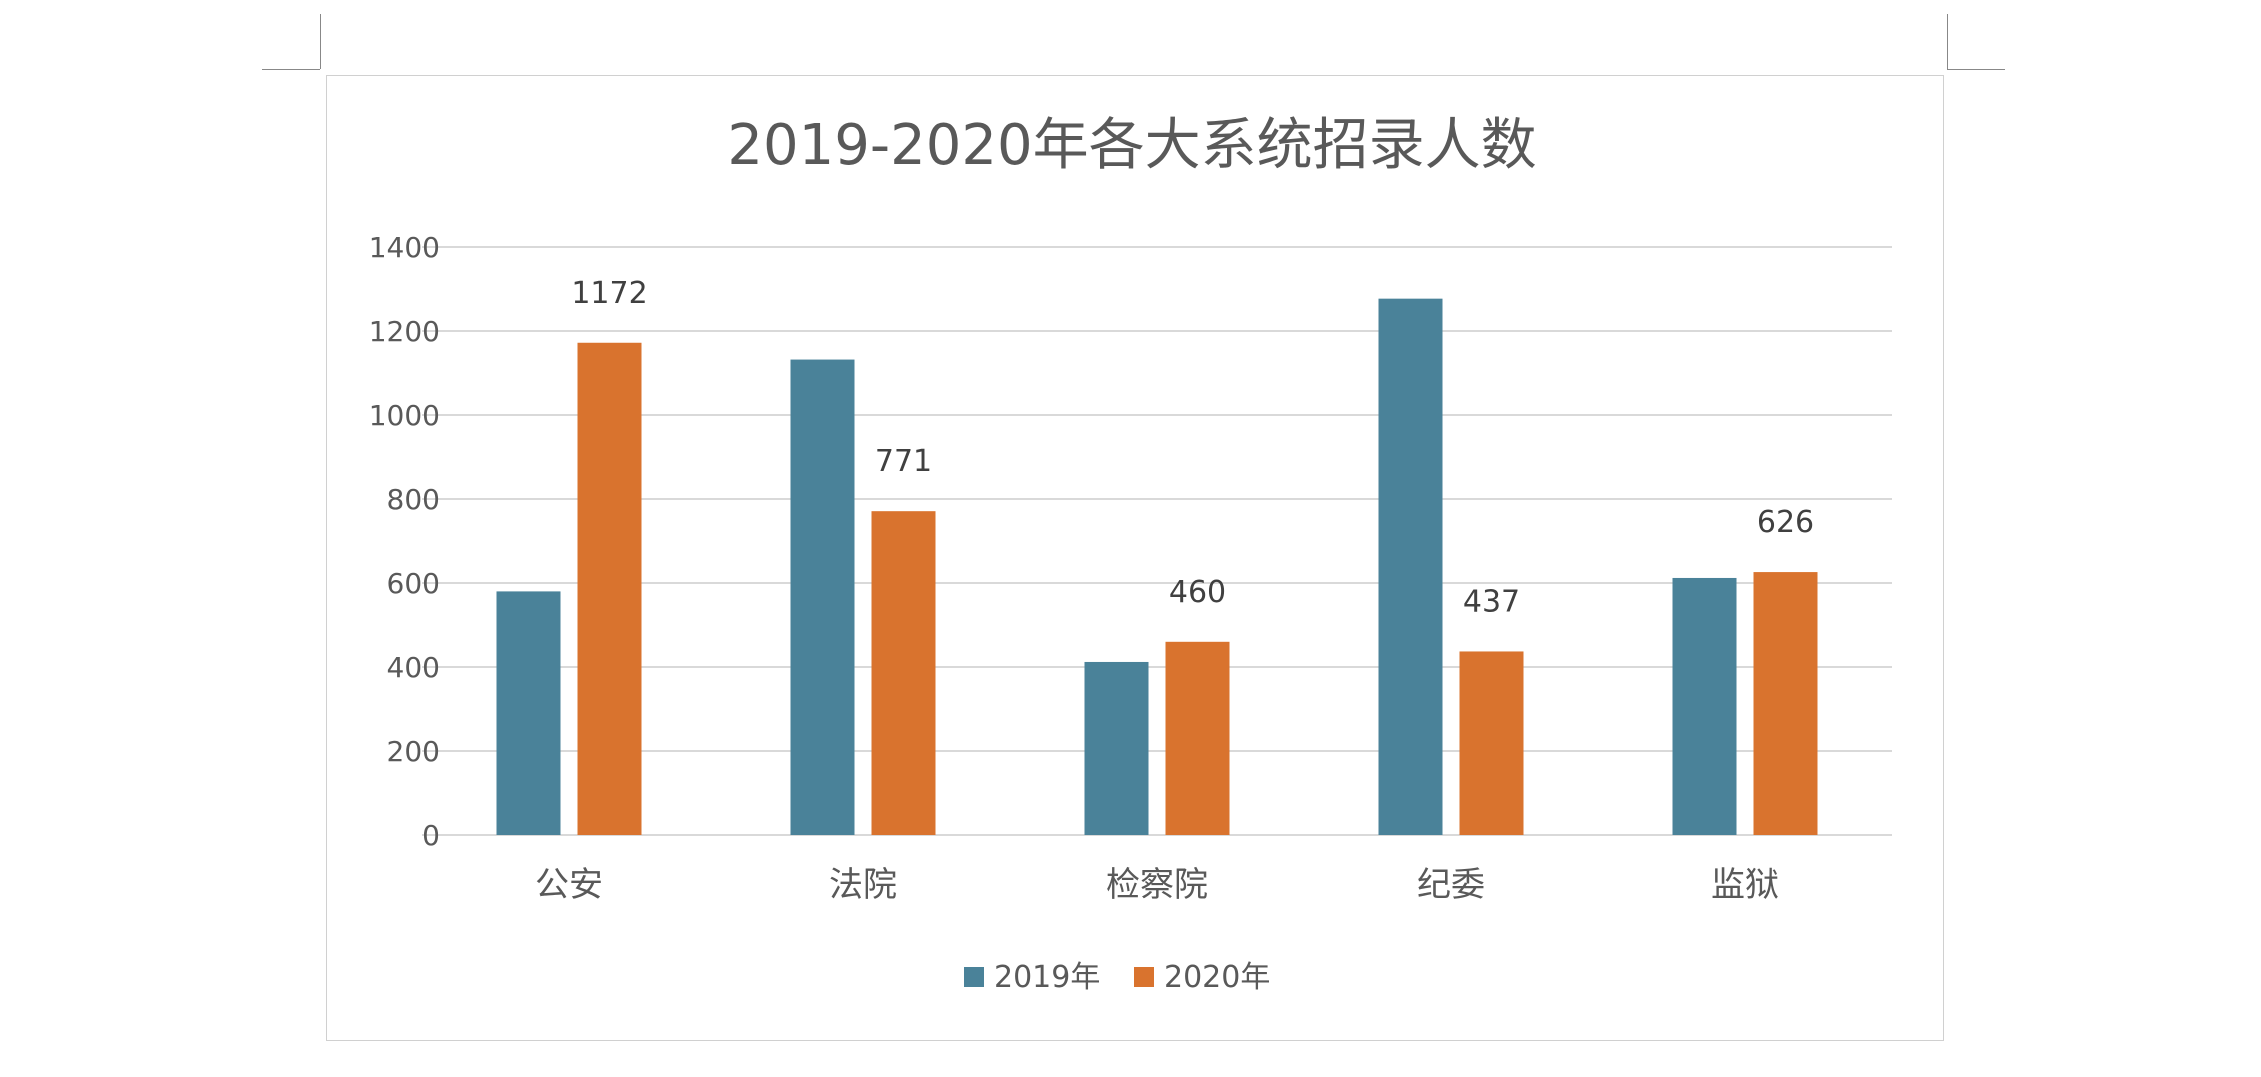 The width and height of the screenshot is (2261, 1077). What do you see at coordinates (320, 41) in the screenshot?
I see `crop-mark-left-vertical` at bounding box center [320, 41].